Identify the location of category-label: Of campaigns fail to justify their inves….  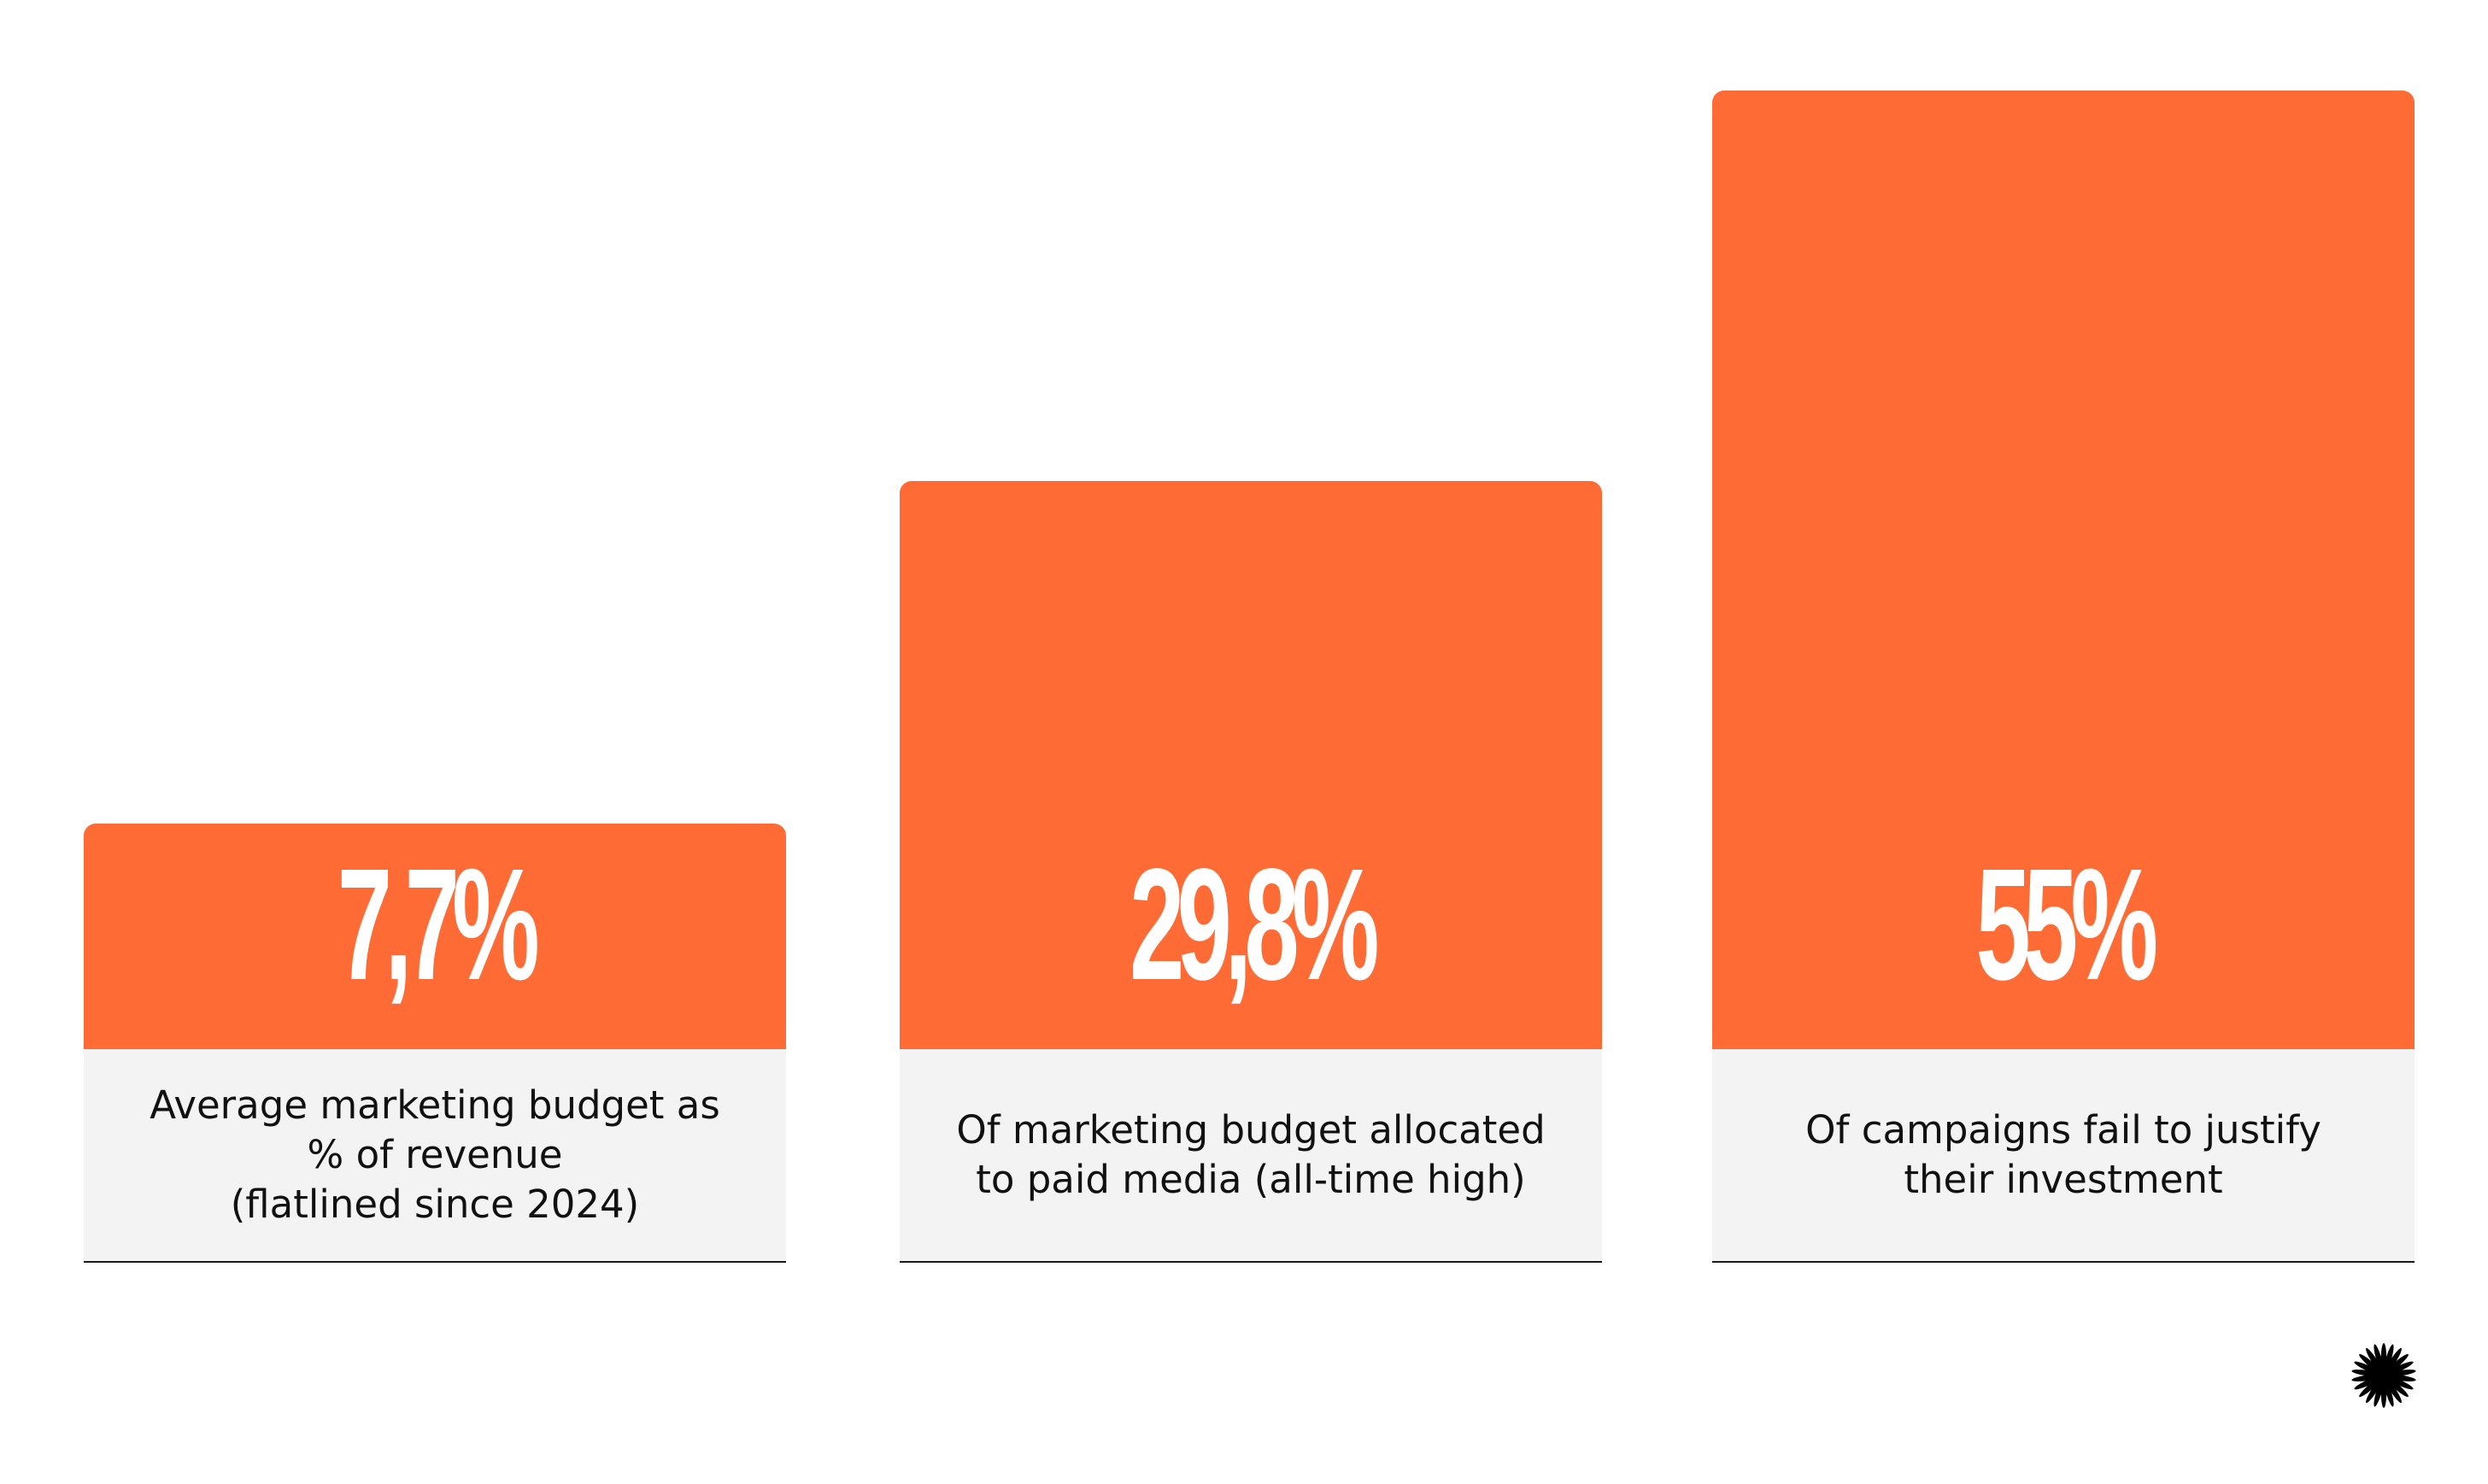
(2063, 1154).